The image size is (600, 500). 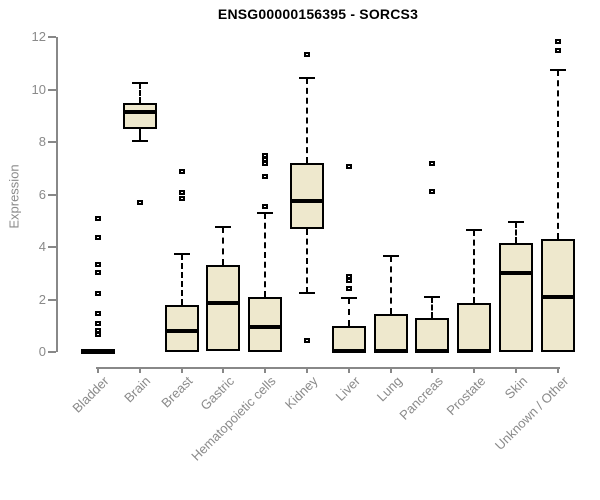 What do you see at coordinates (318, 14) in the screenshot?
I see `chart-title: ENSG00000156395 - SORCS3` at bounding box center [318, 14].